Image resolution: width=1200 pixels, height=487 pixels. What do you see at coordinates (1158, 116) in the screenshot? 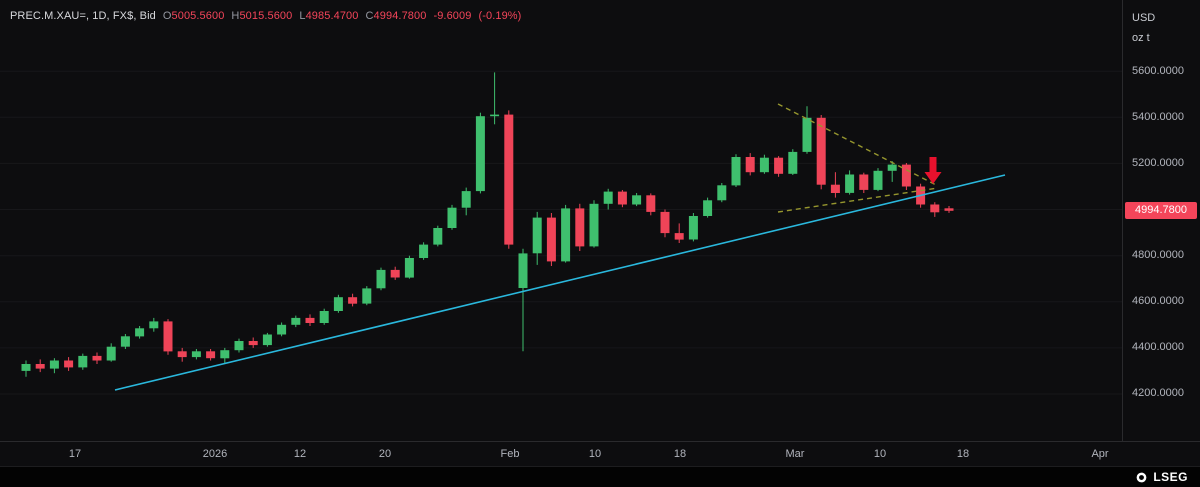
I see `price-axis-label: 5400.0000` at bounding box center [1158, 116].